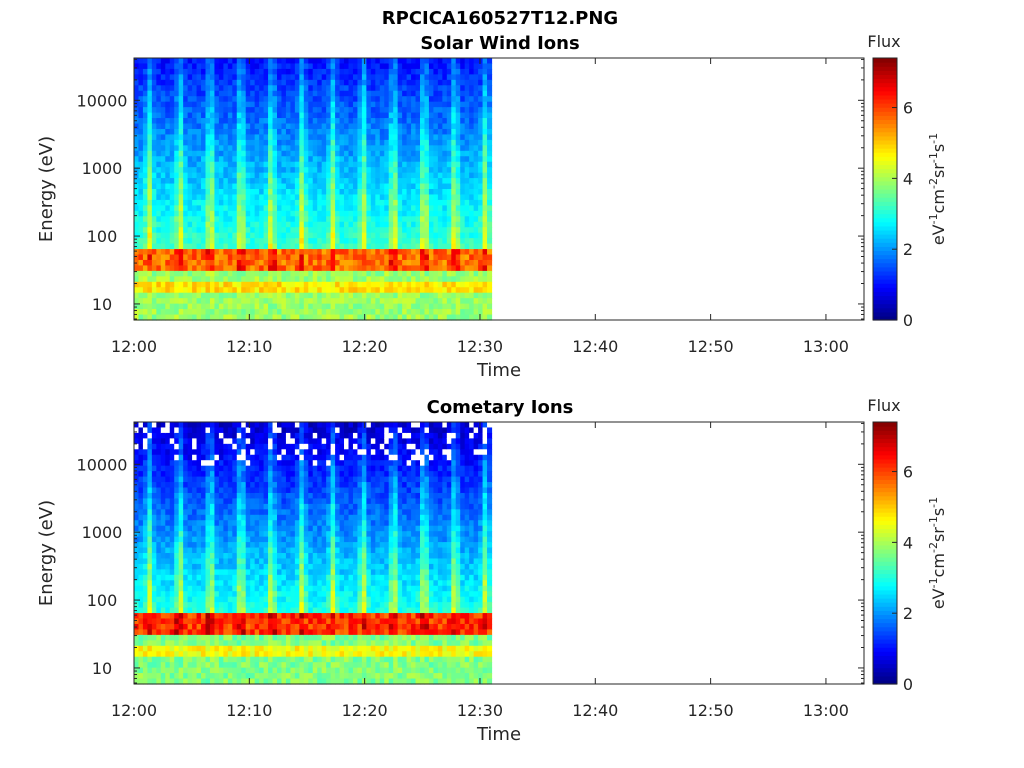 The image size is (1024, 768). Describe the element at coordinates (885, 191) in the screenshot. I see `colorbar-step` at that location.